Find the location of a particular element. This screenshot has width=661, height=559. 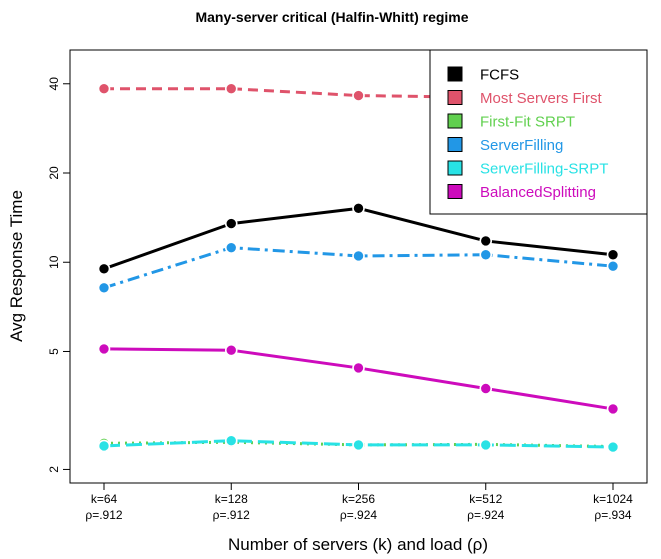

legend-label: FCFS is located at coordinates (499, 75).